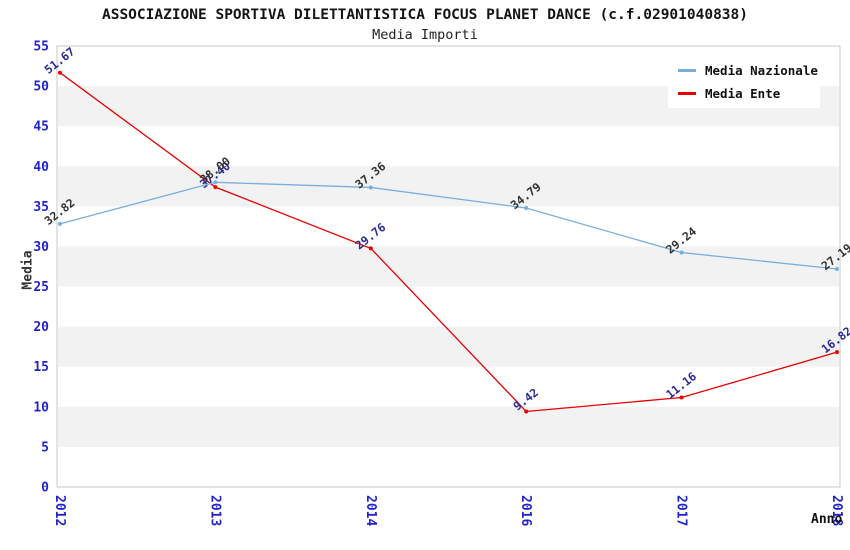 This screenshot has width=850, height=550. I want to click on x-tick-label: 2012, so click(59, 510).